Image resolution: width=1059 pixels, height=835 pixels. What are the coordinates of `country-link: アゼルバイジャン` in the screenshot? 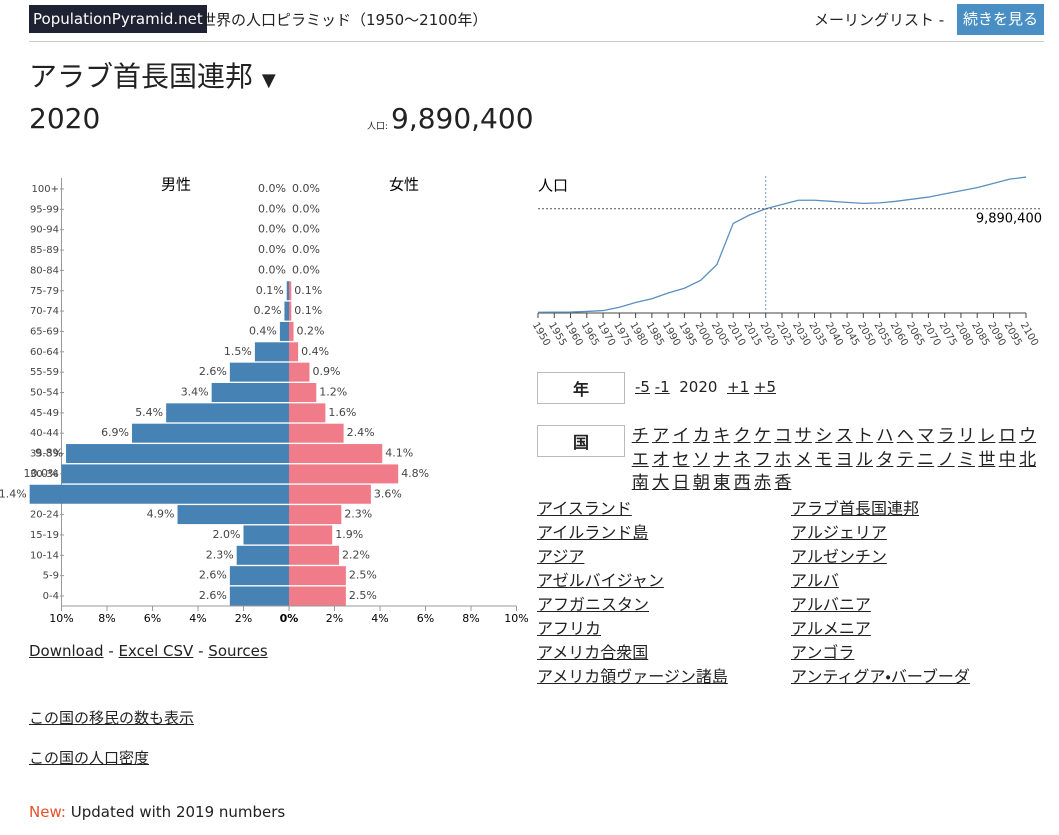 It's located at (600, 580).